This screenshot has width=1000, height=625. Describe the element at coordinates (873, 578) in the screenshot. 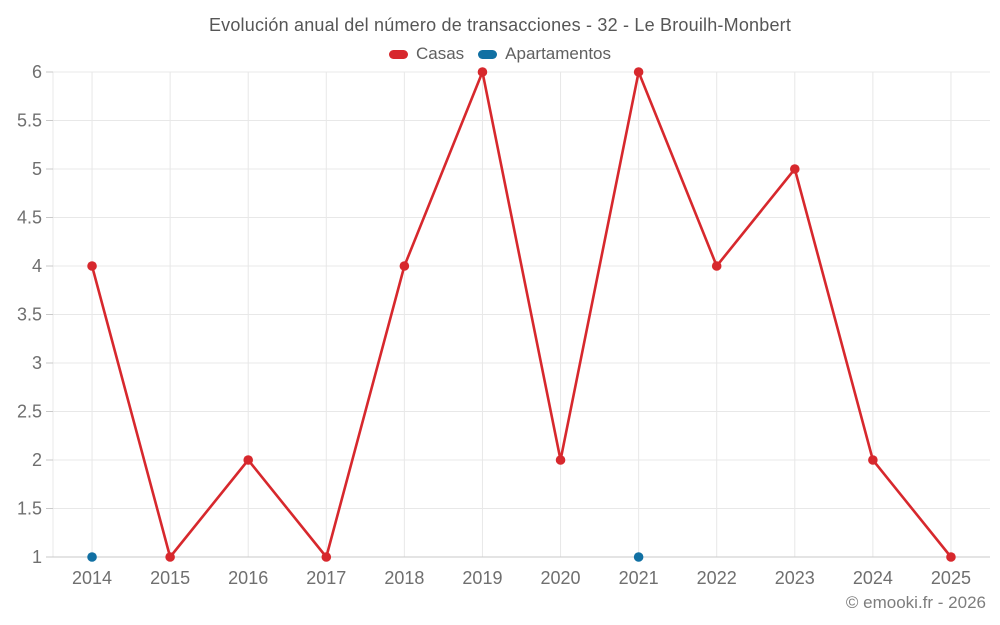

I see `x-tick-label: 2024` at that location.